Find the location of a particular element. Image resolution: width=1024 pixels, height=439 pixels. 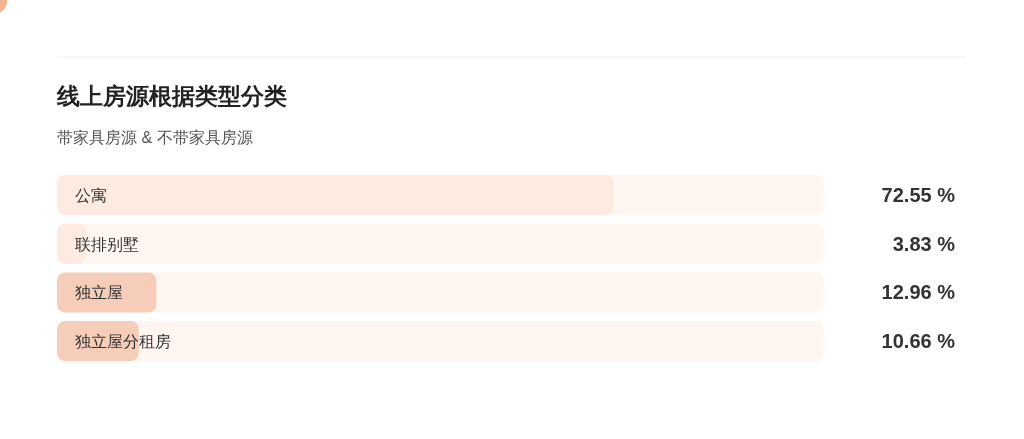

data-label: 72.55 % is located at coordinates (918, 195).